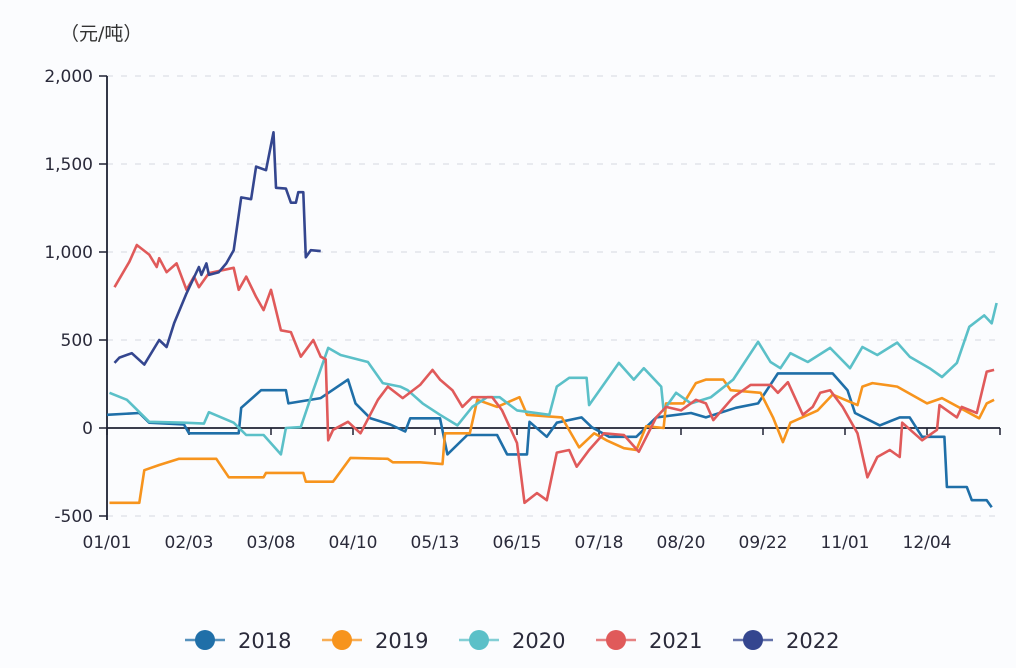 This screenshot has height=668, width=1016. I want to click on x-tick-label: 05/13, so click(435, 543).